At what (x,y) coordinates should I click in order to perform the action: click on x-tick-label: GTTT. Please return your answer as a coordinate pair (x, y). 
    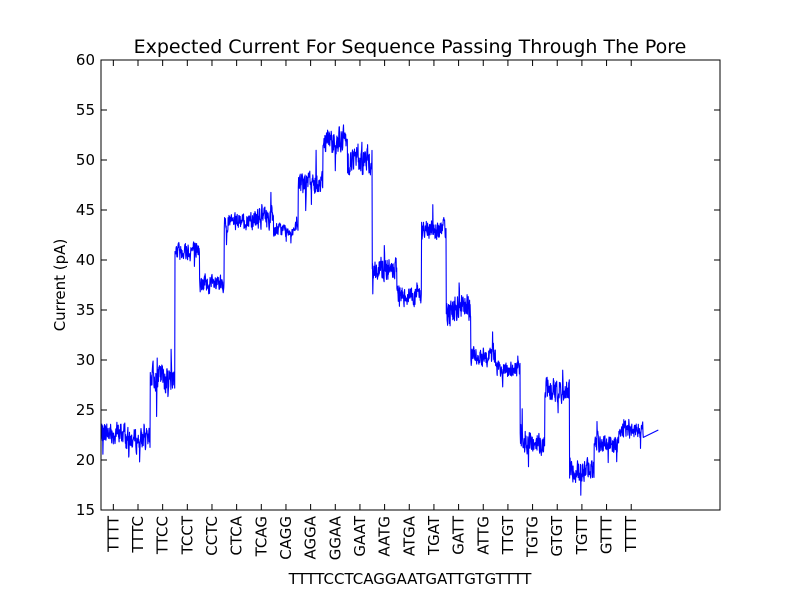
    Looking at the image, I should click on (607, 534).